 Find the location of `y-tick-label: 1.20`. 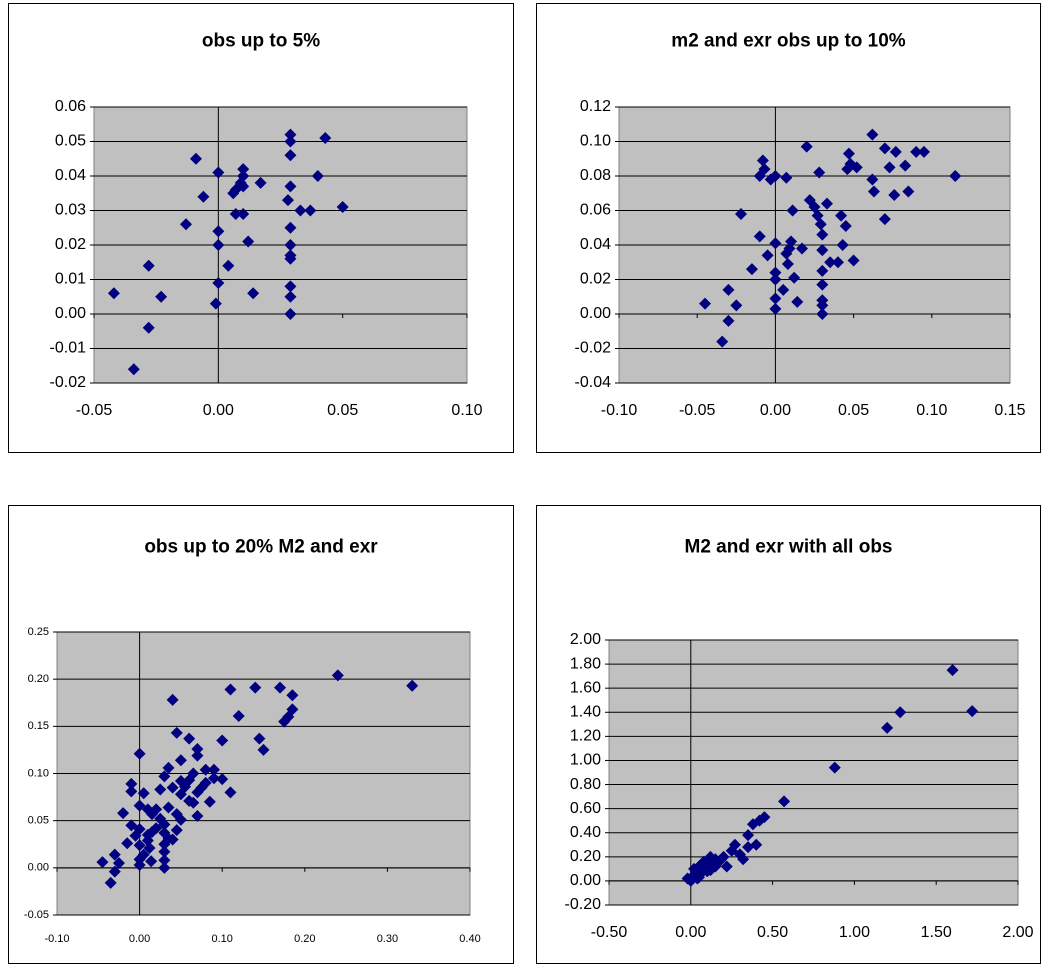

y-tick-label: 1.20 is located at coordinates (585, 736).